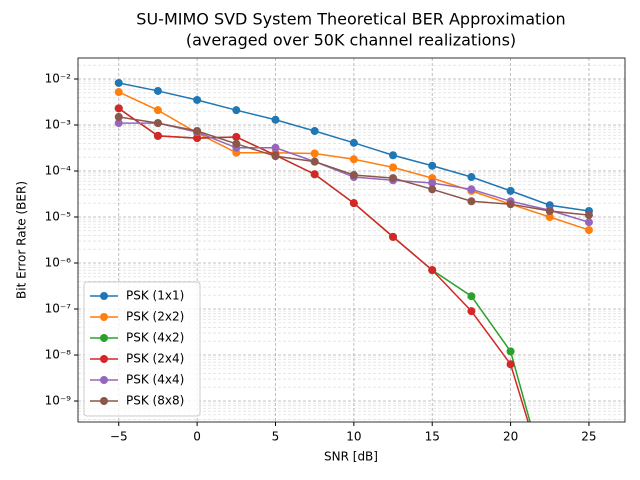 The height and width of the screenshot is (480, 640). Describe the element at coordinates (155, 359) in the screenshot. I see `legend-label: PSK (2x4)` at that location.